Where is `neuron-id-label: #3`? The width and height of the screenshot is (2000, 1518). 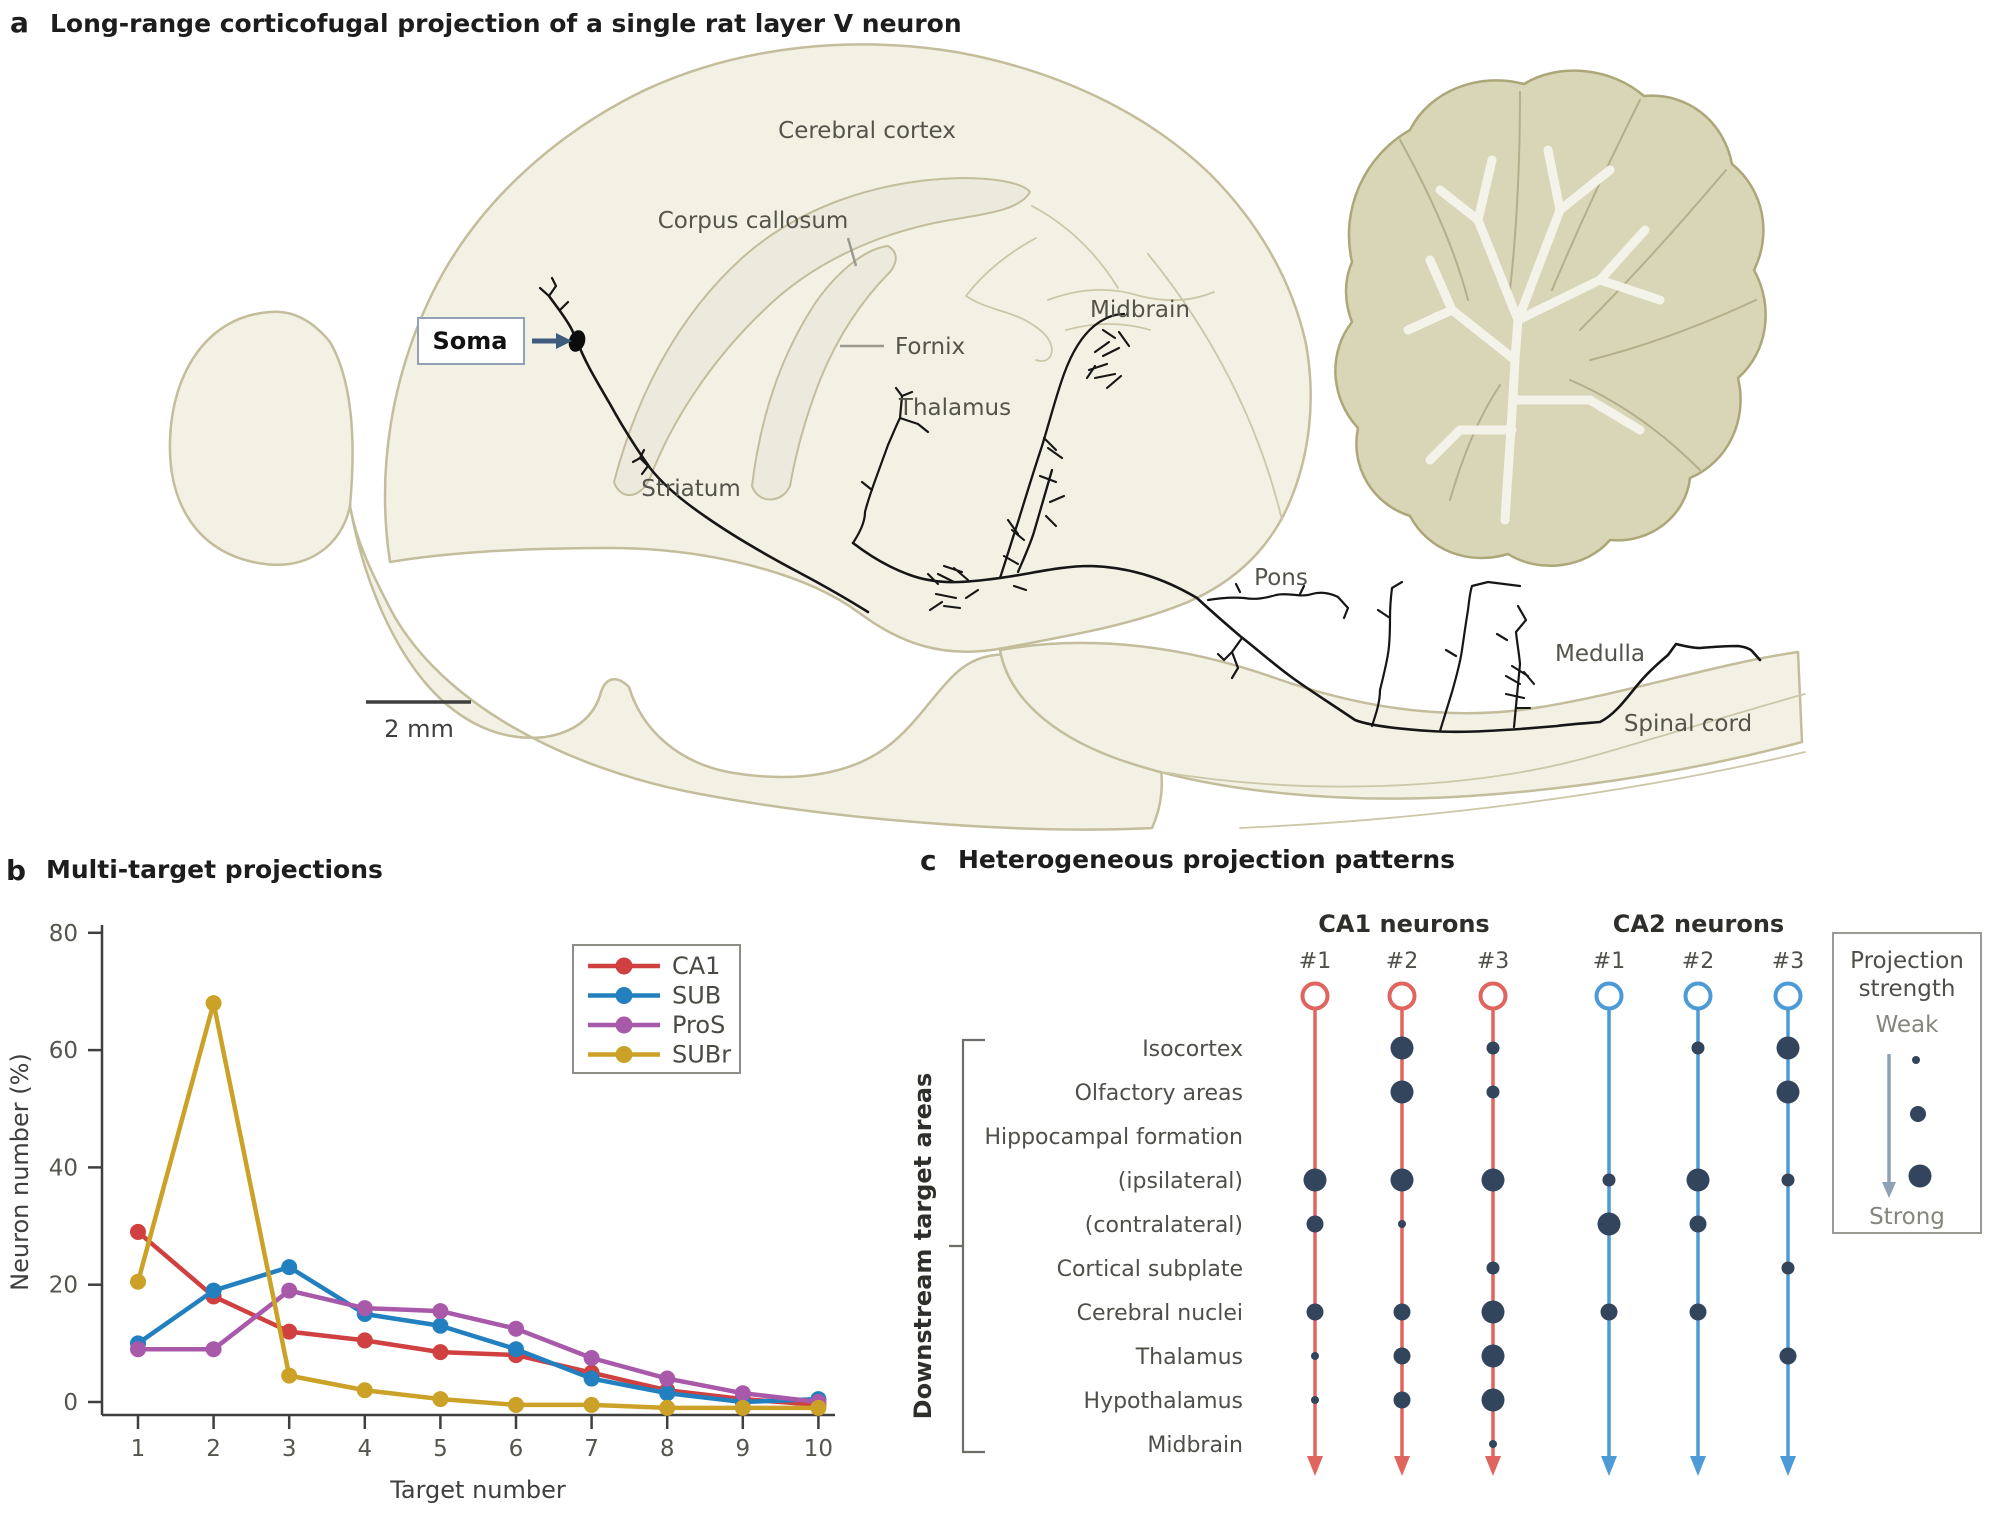 neuron-id-label: #3 is located at coordinates (1788, 961).